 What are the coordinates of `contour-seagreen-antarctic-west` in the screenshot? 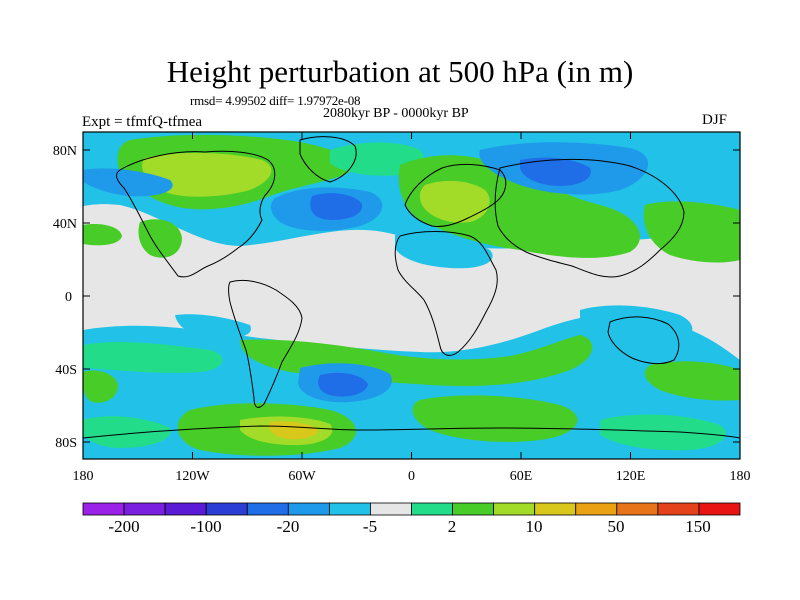 It's located at (127, 432).